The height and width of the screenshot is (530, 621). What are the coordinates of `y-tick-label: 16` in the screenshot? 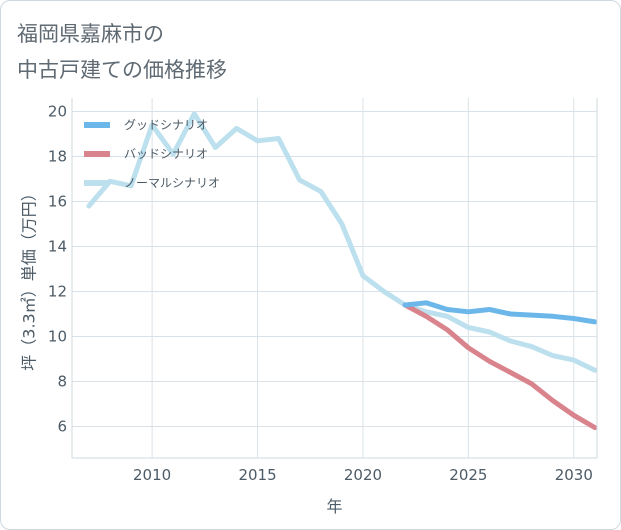 It's located at (57, 202).